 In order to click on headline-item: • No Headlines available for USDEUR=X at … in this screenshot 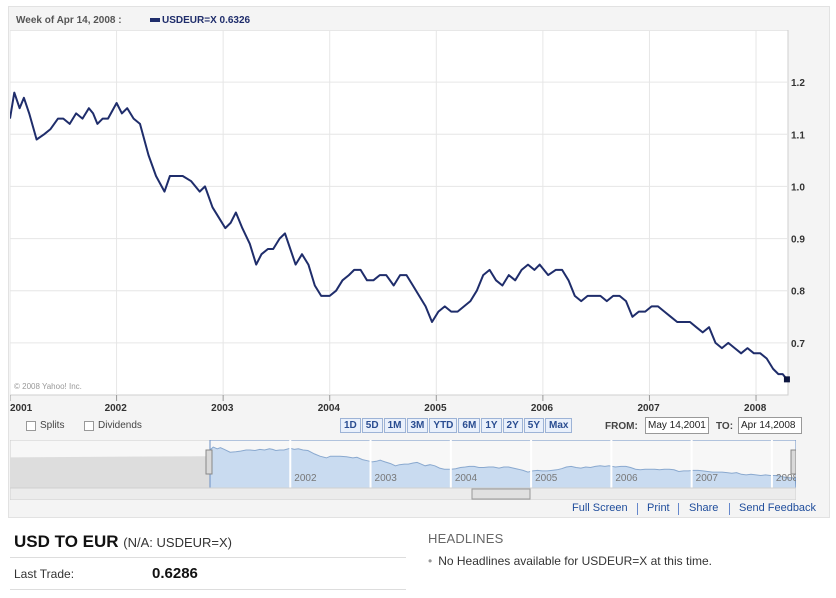, I will do `click(570, 561)`.